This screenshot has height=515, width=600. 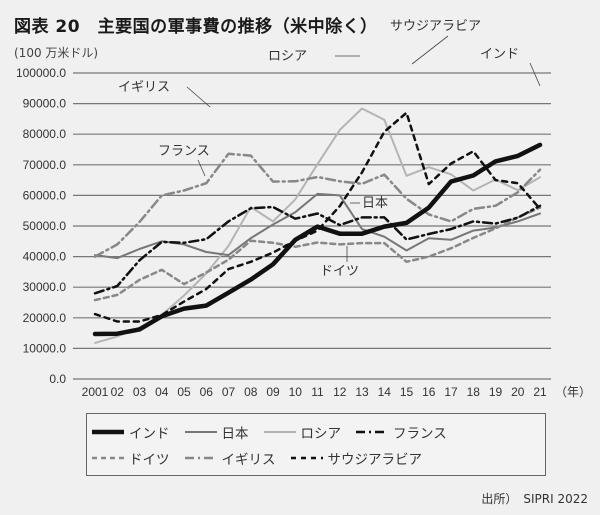 I want to click on x-tick-label: 07, so click(x=229, y=392).